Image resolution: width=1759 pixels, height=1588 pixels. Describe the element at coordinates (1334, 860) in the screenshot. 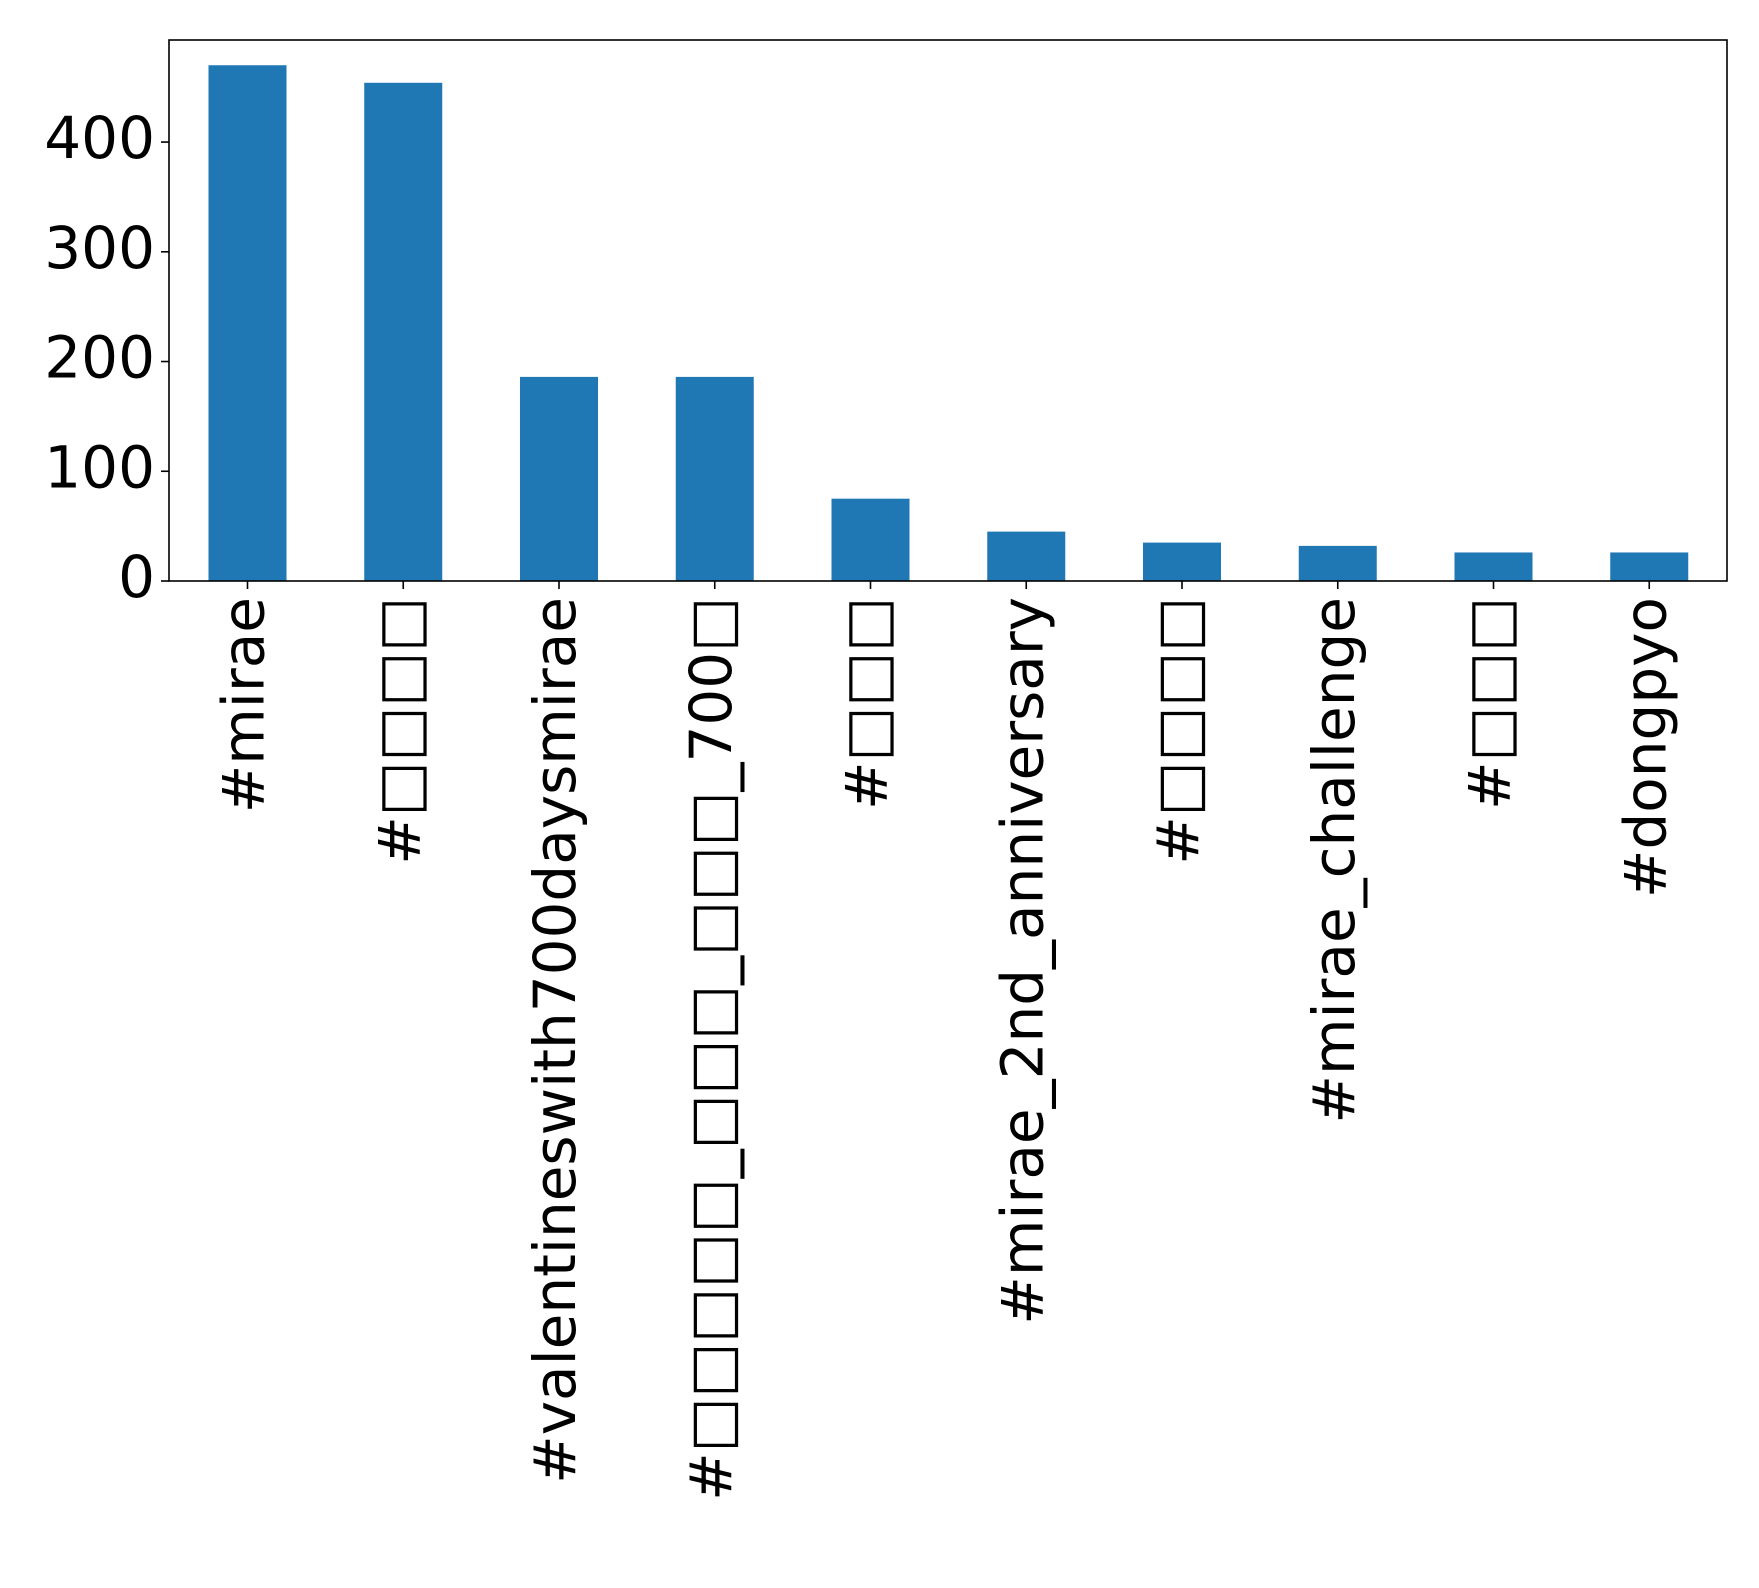

I see `x-tick-label: #mirae_challenge` at that location.